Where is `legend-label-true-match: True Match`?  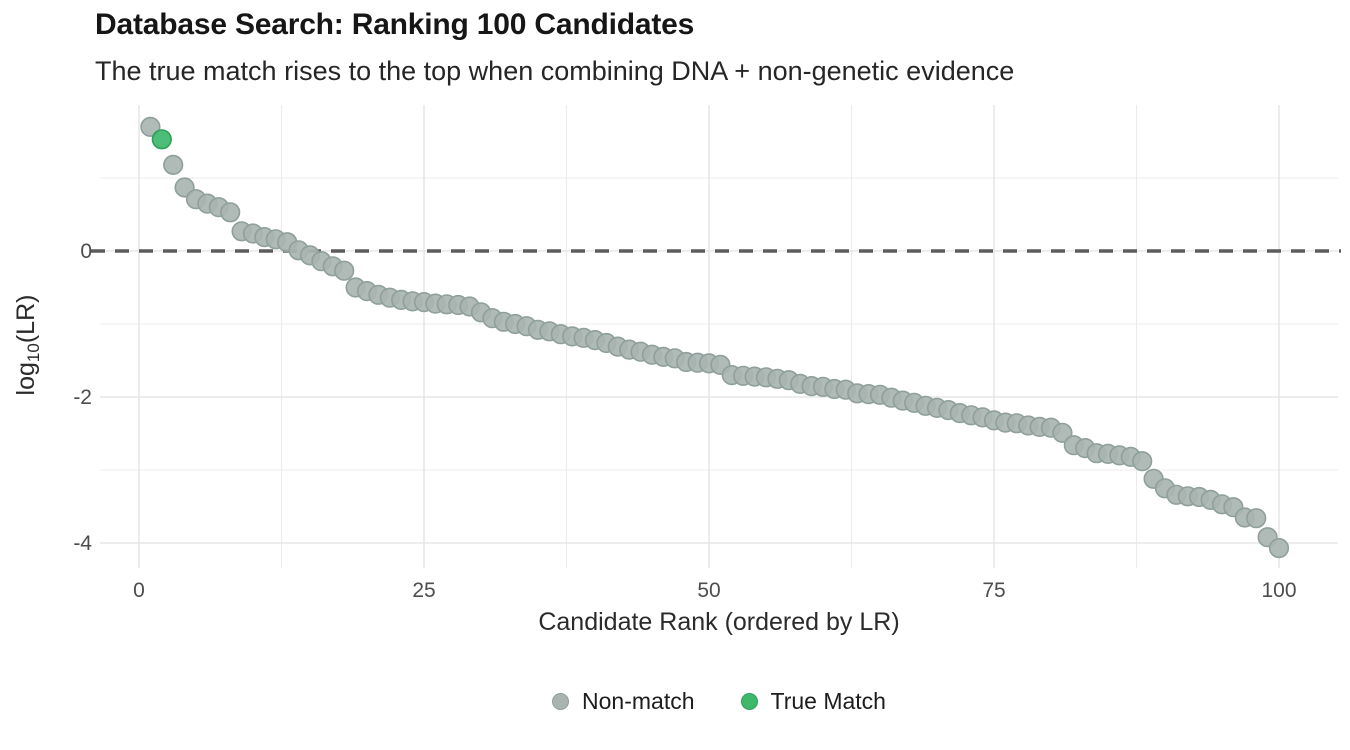
legend-label-true-match: True Match is located at coordinates (828, 701).